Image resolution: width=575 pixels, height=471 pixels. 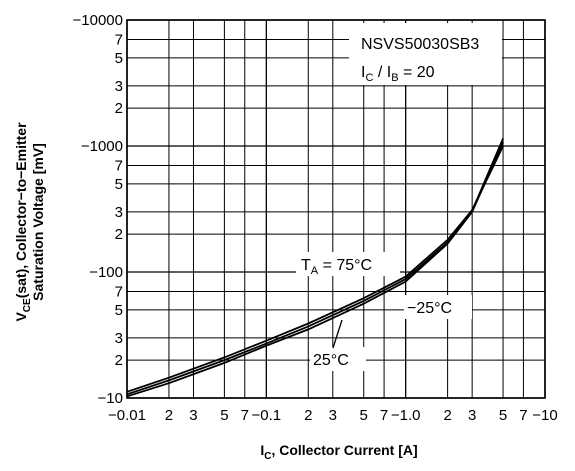 I want to click on x-tick-label: −10, so click(x=544, y=415).